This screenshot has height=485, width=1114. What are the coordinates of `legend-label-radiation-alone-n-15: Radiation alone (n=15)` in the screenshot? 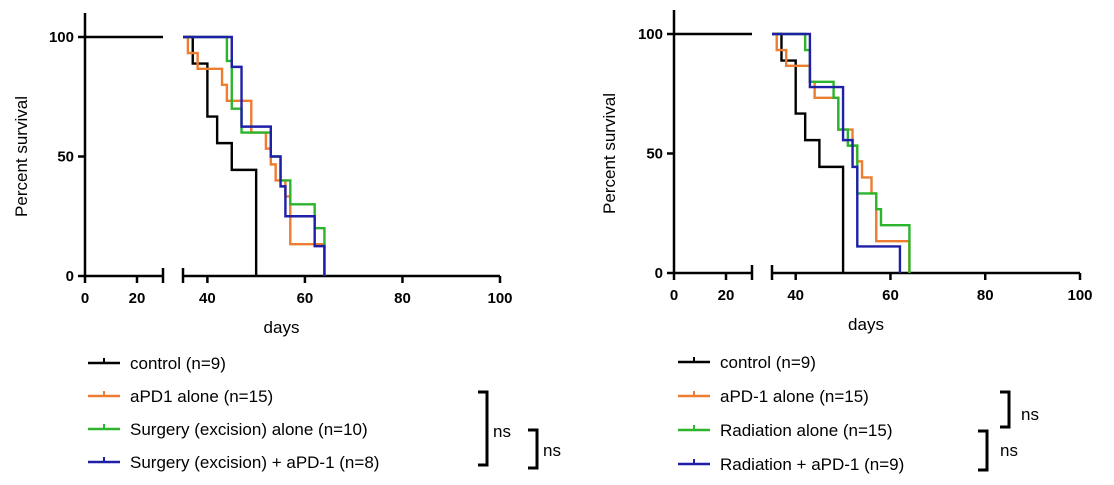 It's located at (806, 430).